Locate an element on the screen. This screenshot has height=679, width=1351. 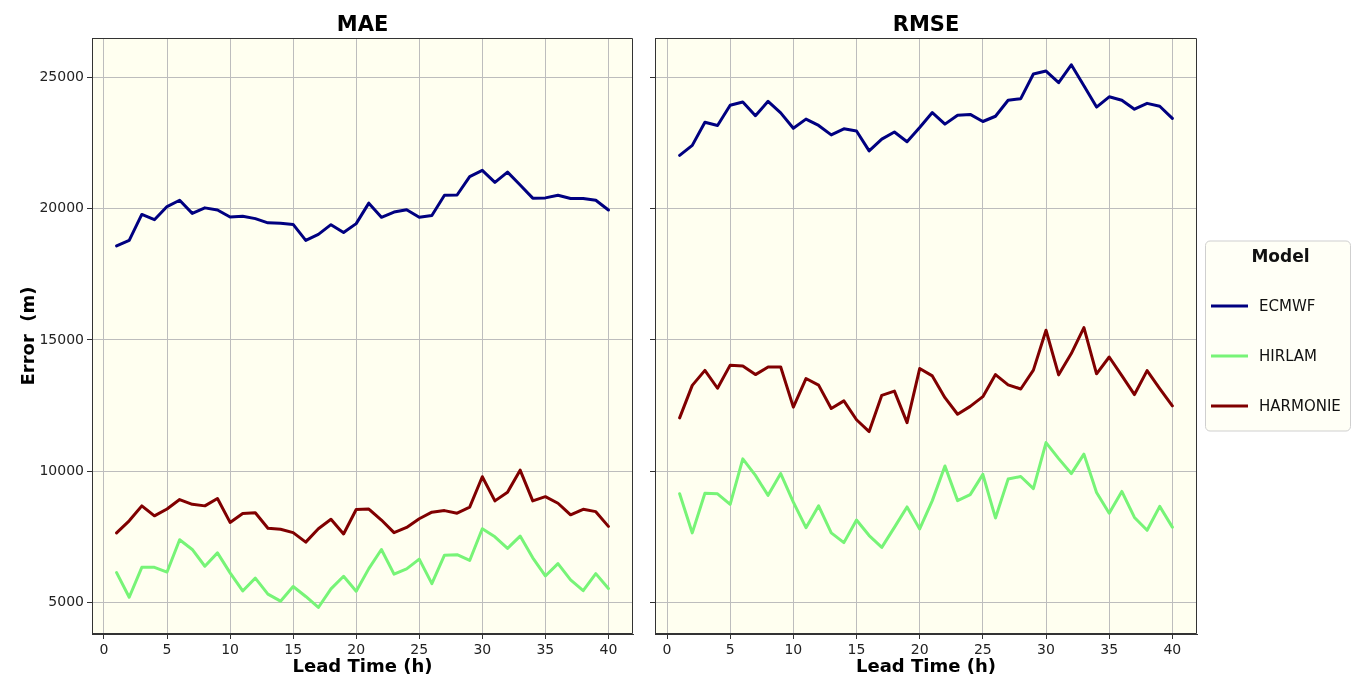
legend-label: ECMWF is located at coordinates (1287, 305).